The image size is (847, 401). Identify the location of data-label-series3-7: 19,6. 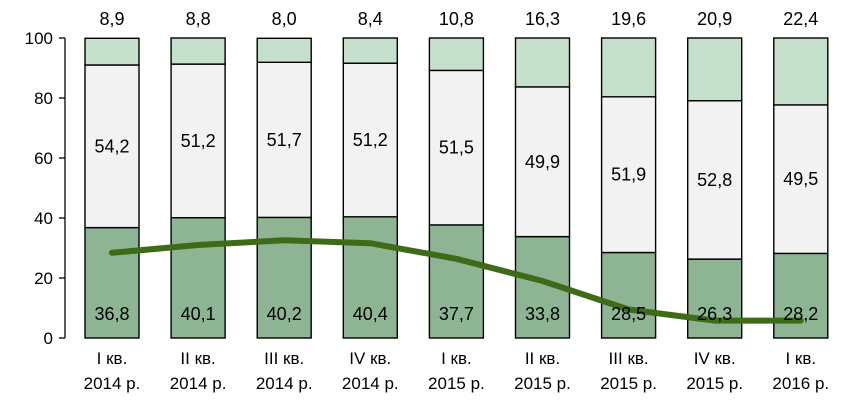
(628, 19).